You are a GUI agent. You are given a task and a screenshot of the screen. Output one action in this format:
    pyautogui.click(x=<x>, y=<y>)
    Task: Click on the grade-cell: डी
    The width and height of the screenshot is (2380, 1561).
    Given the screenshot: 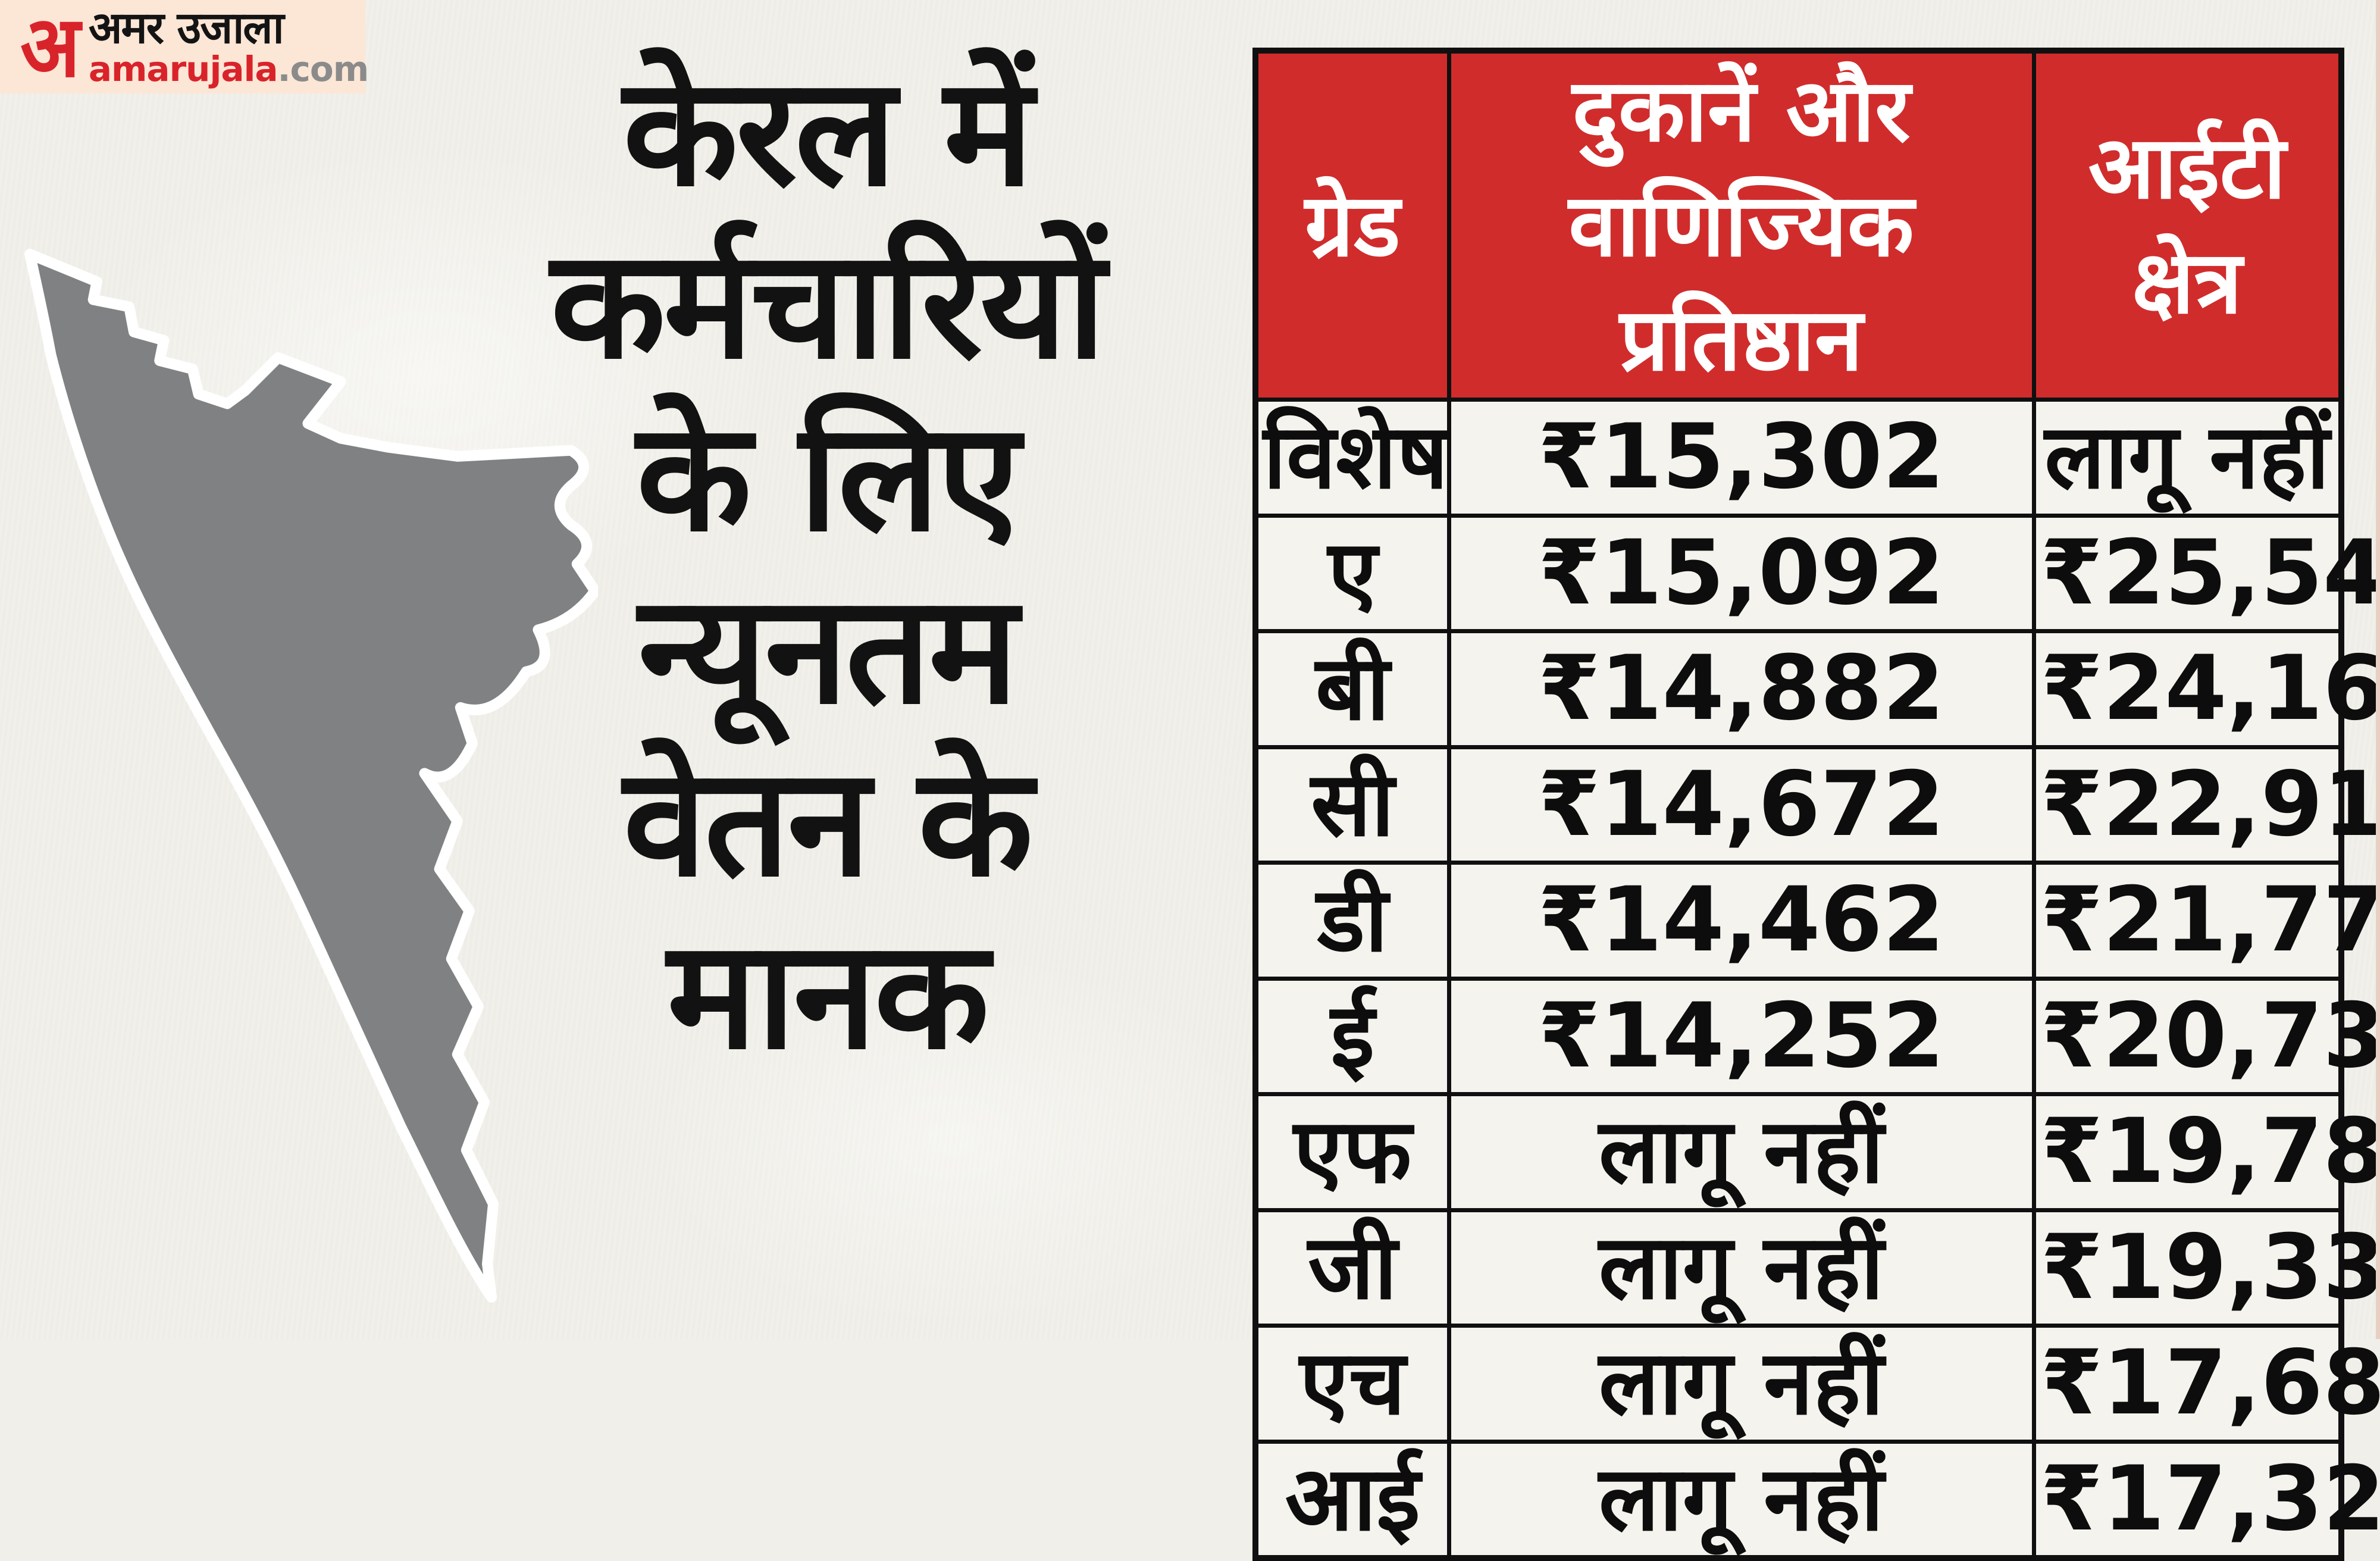 What is the action you would take?
    pyautogui.click(x=1352, y=921)
    